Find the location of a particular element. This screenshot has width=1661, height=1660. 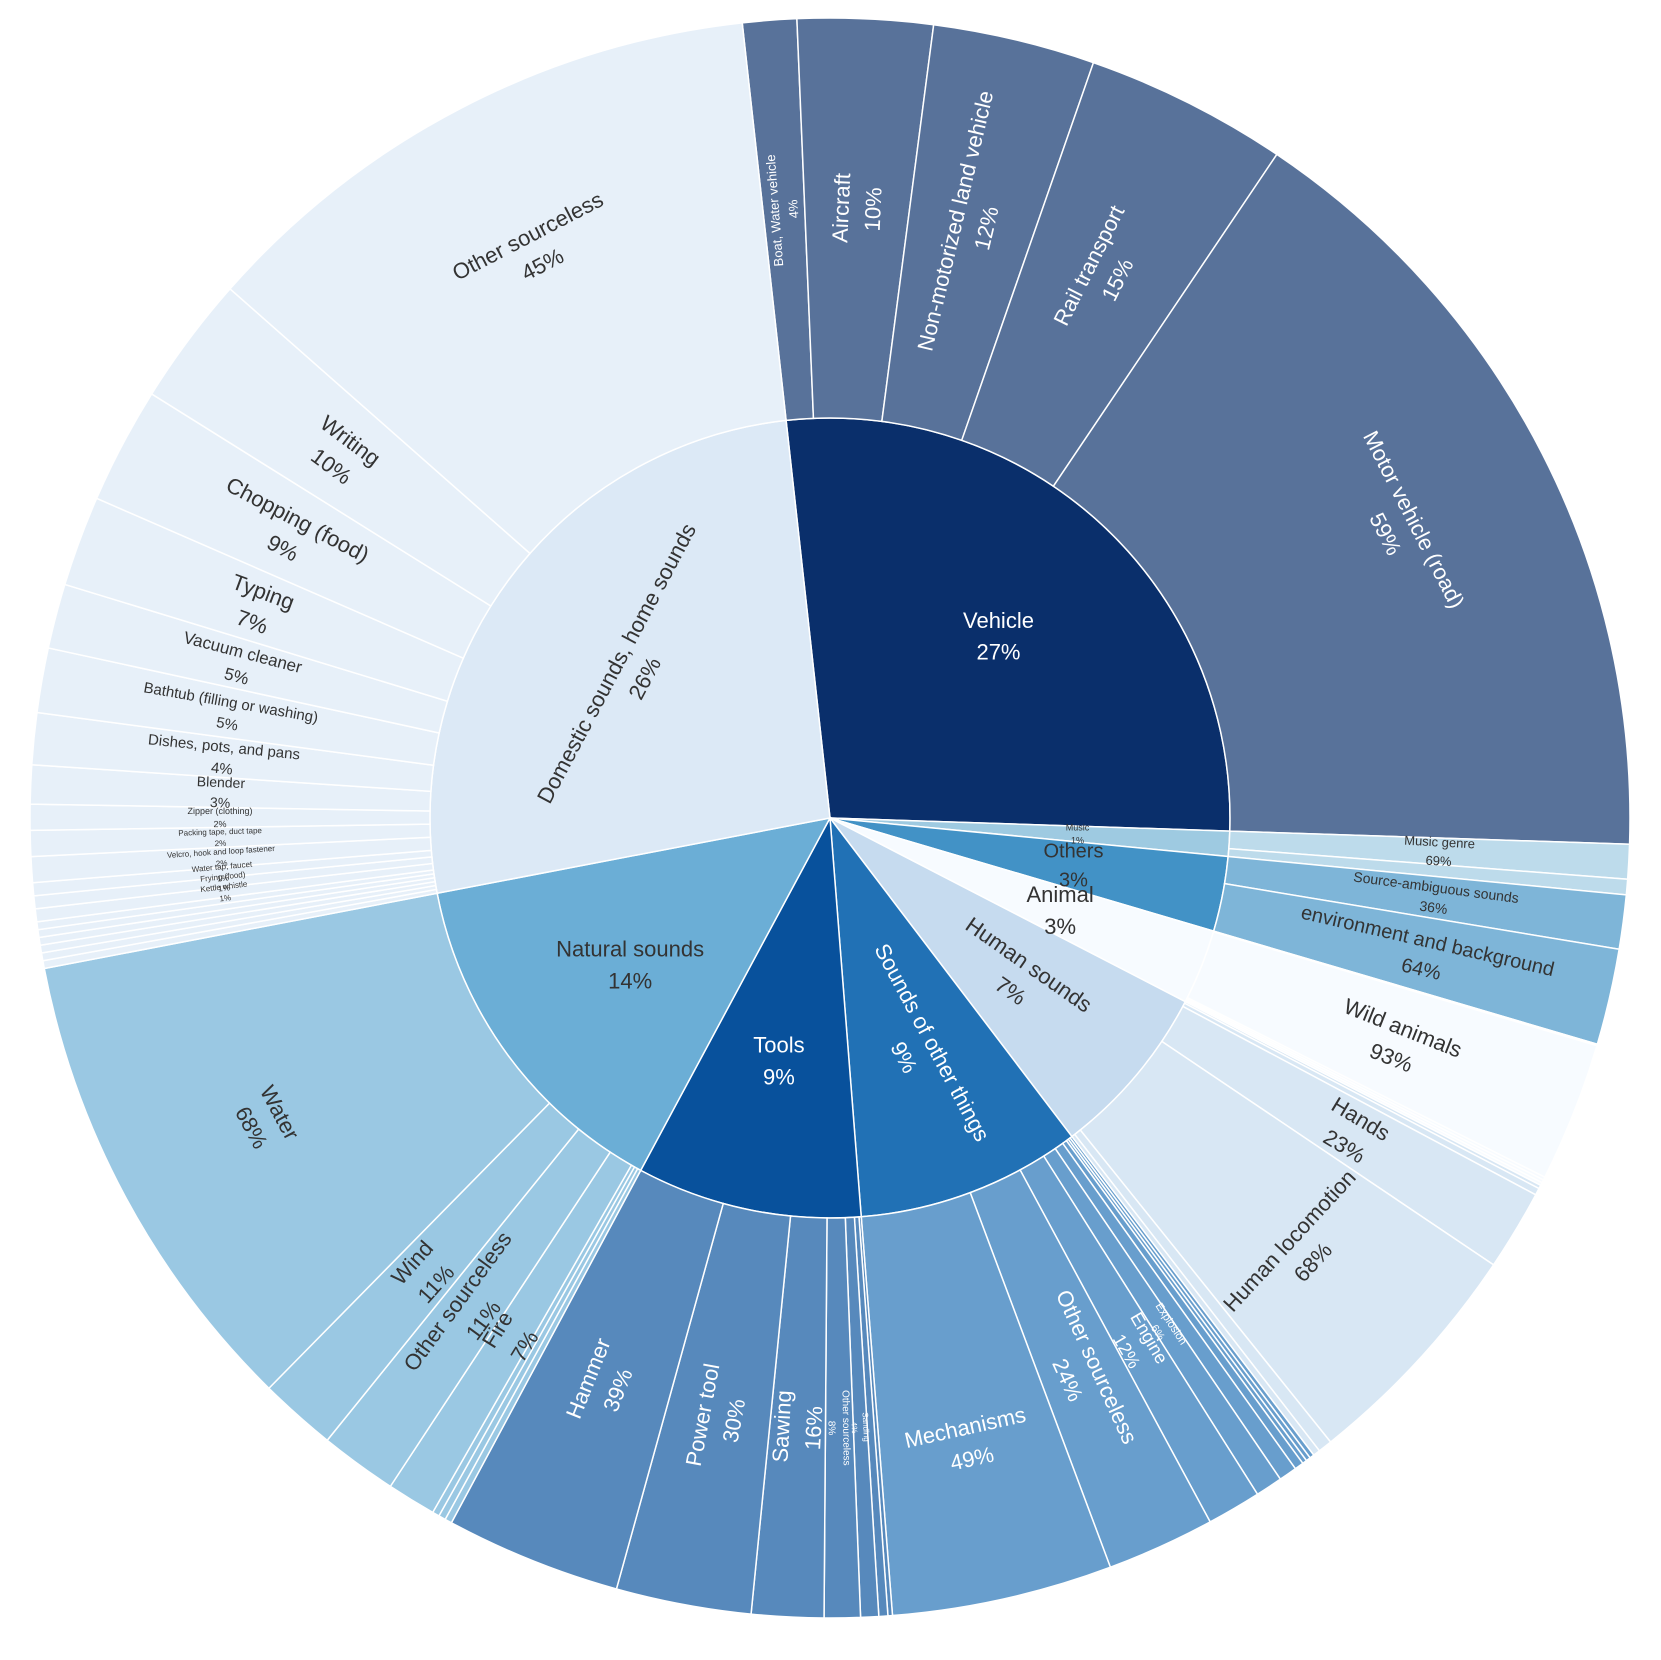

segment-label-other-sourceless: Other sourceless8% is located at coordinates (838, 1428).